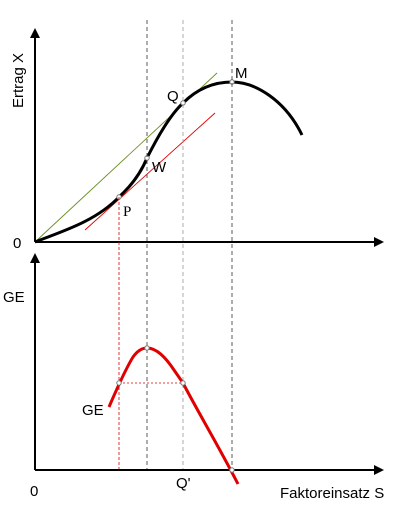 This screenshot has width=400, height=515. What do you see at coordinates (147, 348) in the screenshot?
I see `ge-marker-w` at bounding box center [147, 348].